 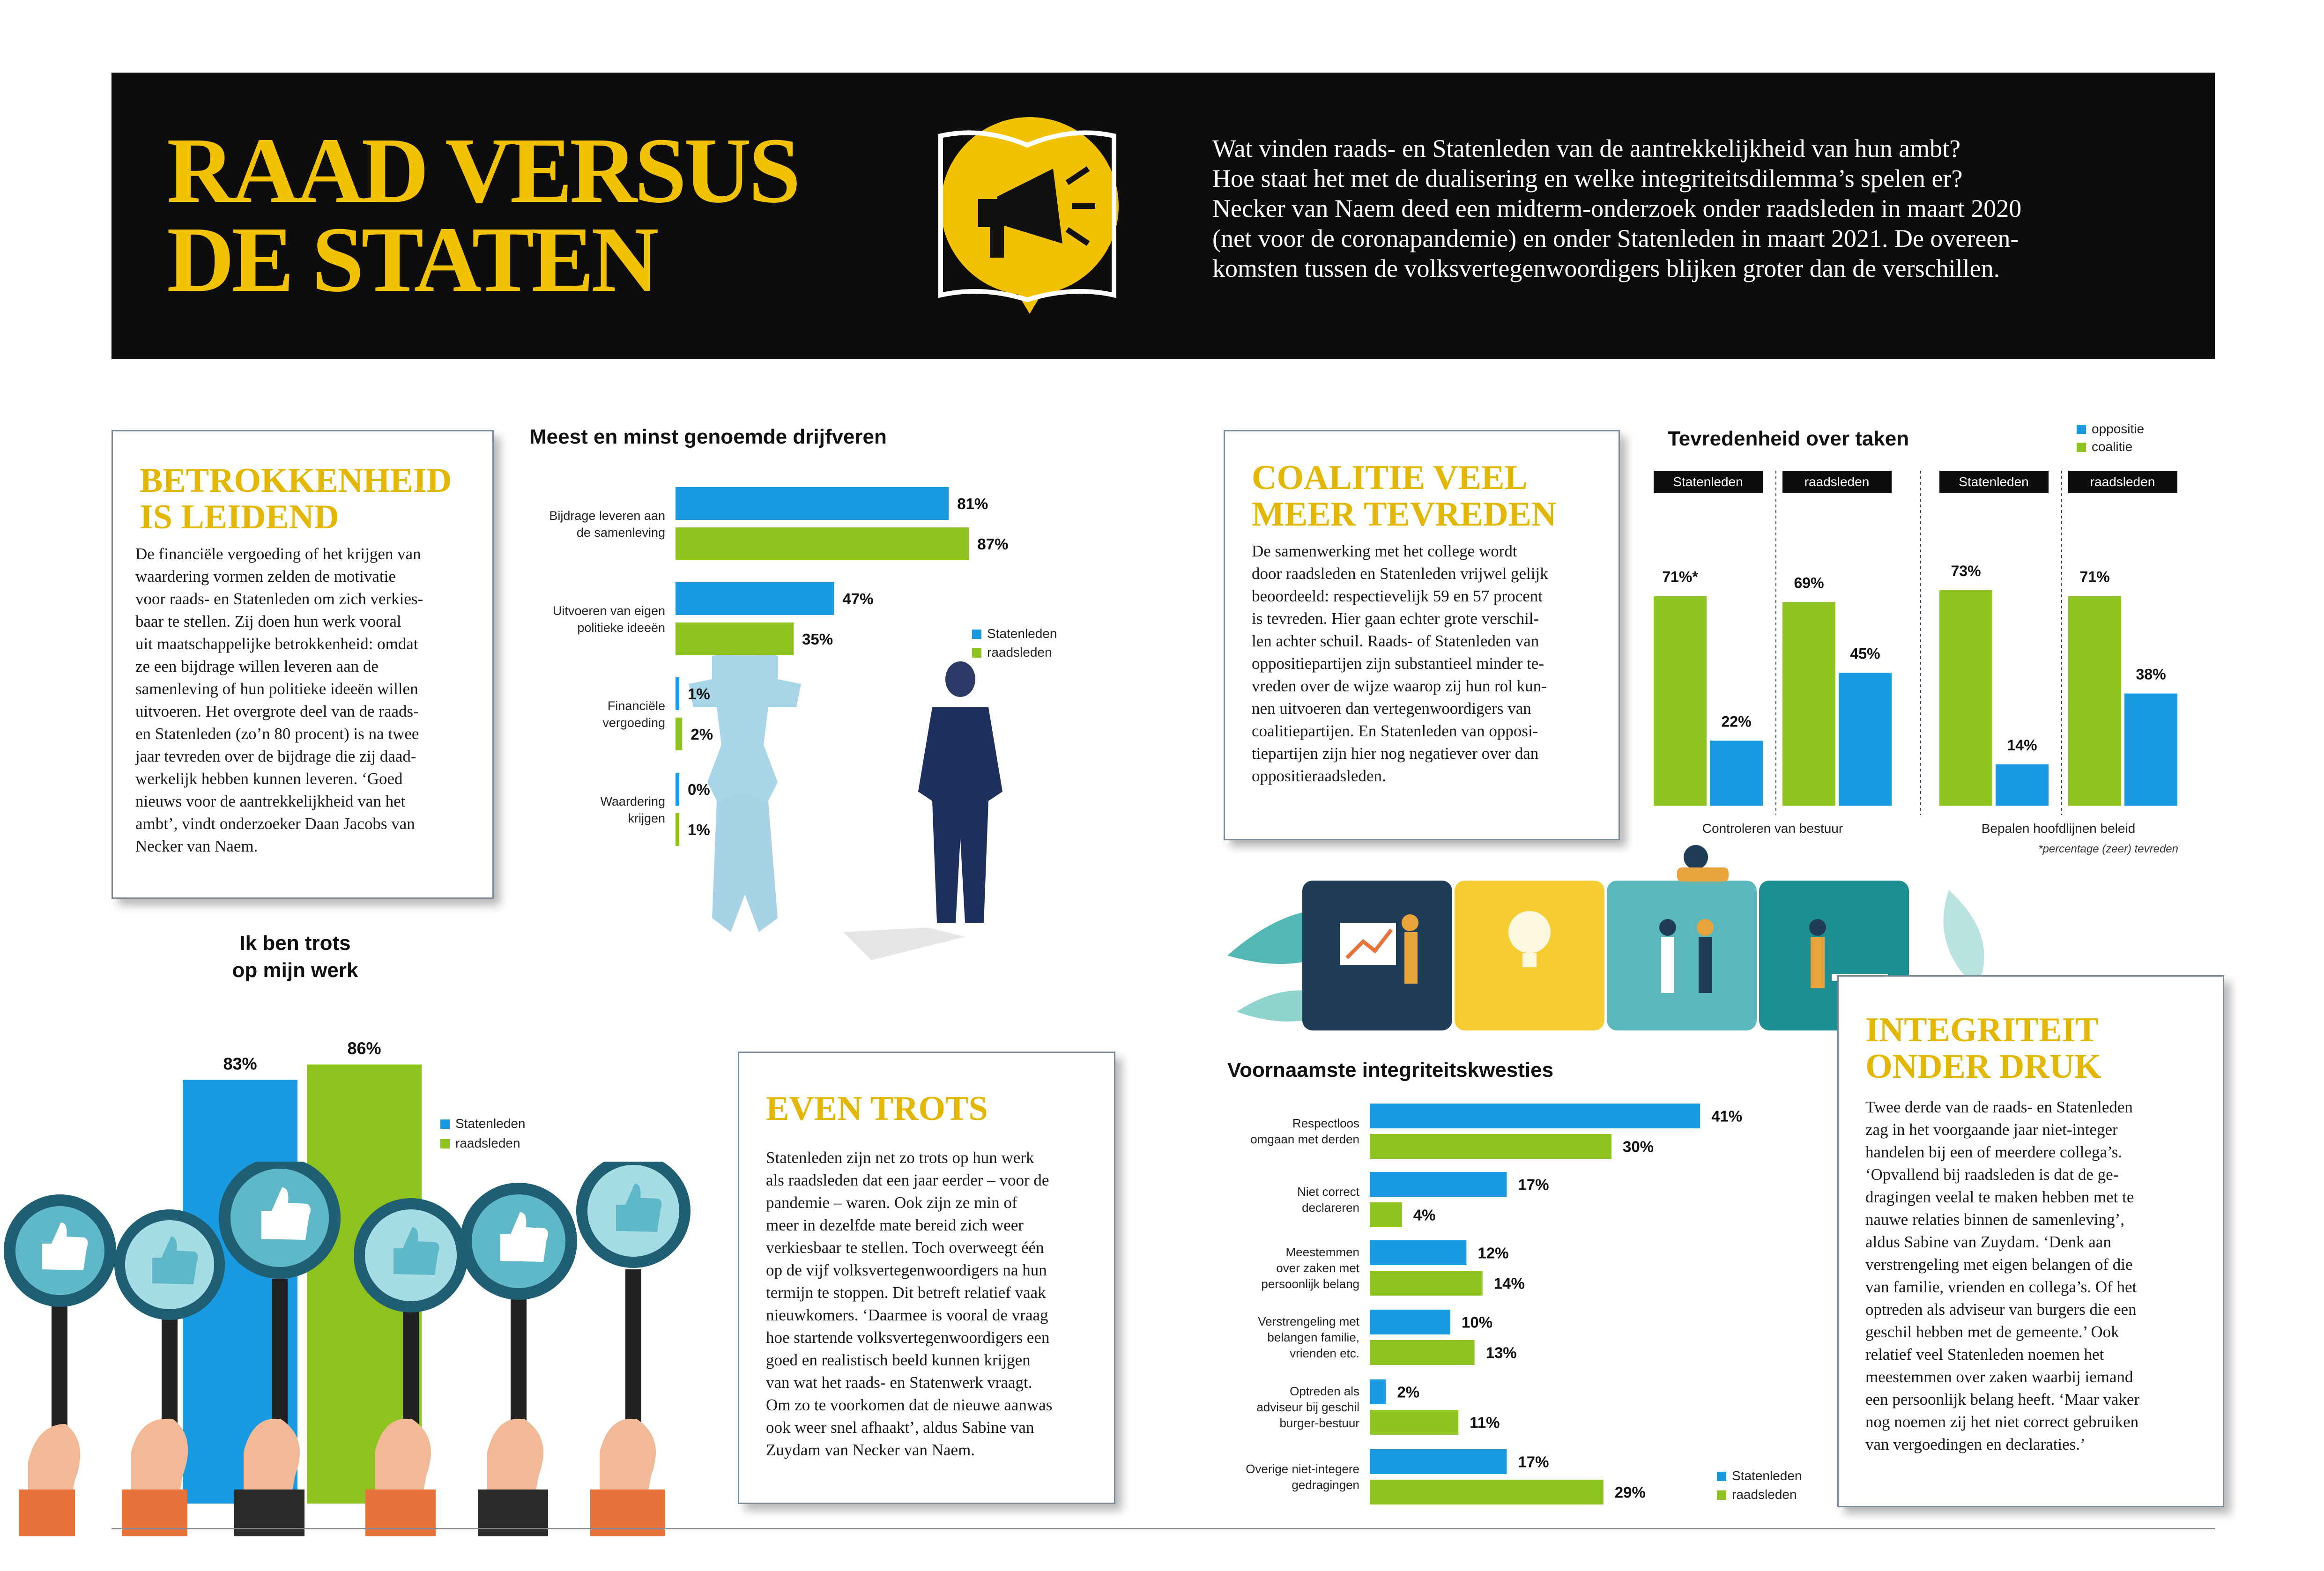 I want to click on category-label: vergoeding, so click(x=633, y=723).